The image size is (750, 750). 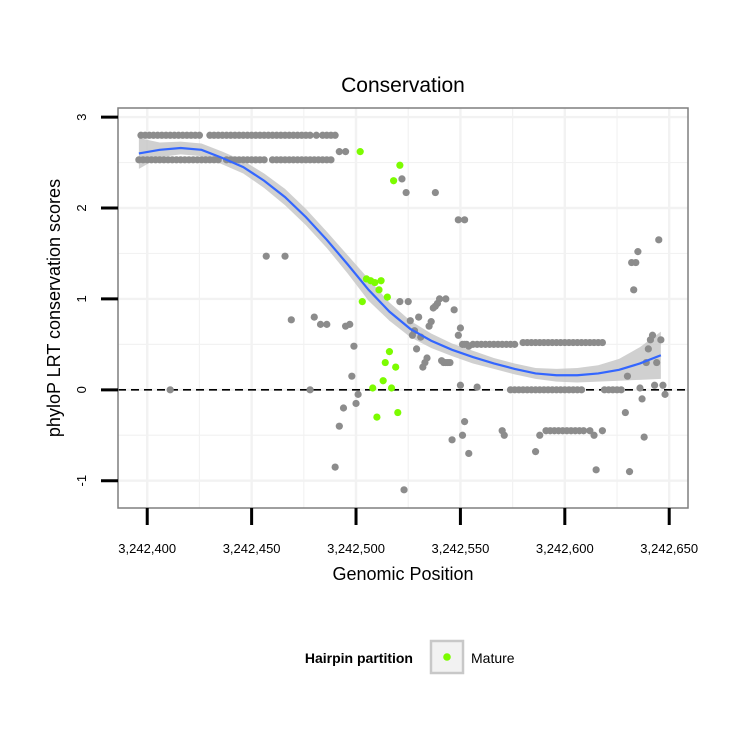 What do you see at coordinates (447, 657) in the screenshot?
I see `legend-key-mature` at bounding box center [447, 657].